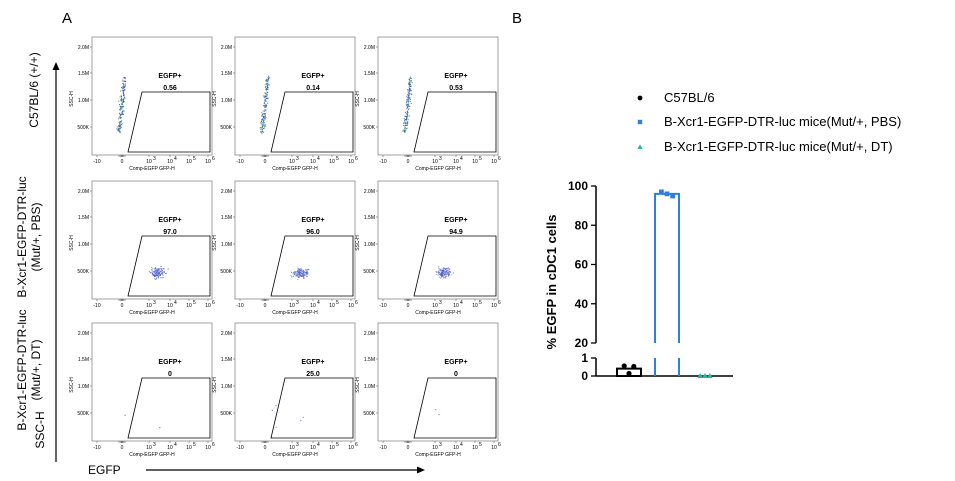 The image size is (955, 481). What do you see at coordinates (461, 159) in the screenshot?
I see `x-tick-exponent: 4` at bounding box center [461, 159].